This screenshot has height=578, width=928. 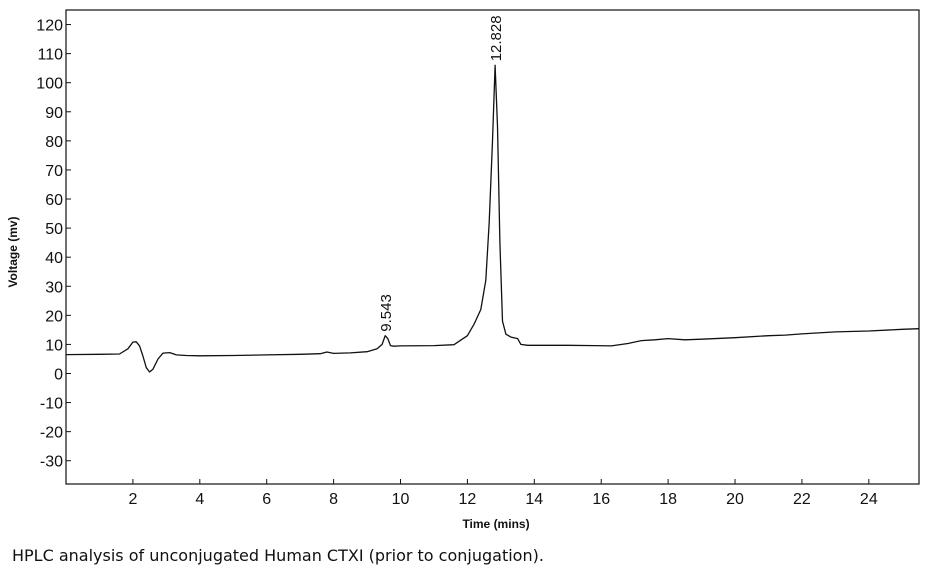 What do you see at coordinates (49, 26) in the screenshot?
I see `y-tick-label: 120` at bounding box center [49, 26].